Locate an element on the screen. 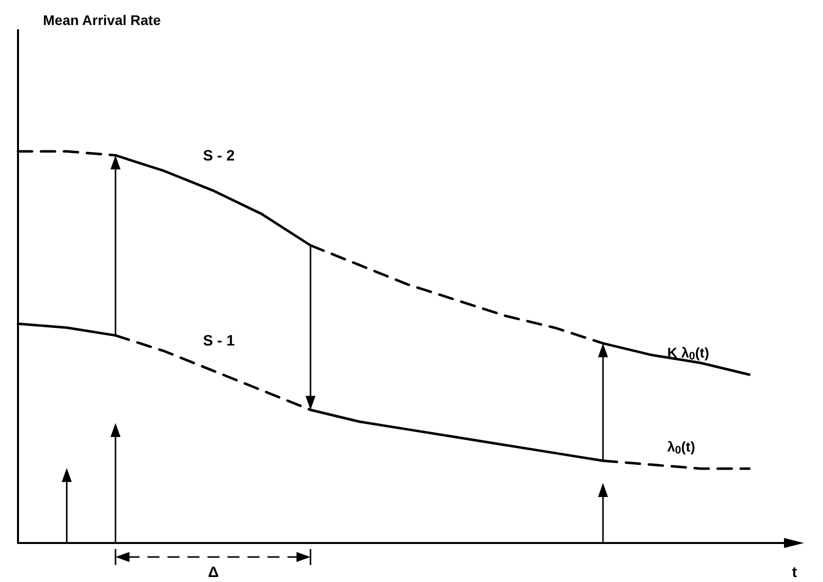  text: Δ is located at coordinates (213, 572).